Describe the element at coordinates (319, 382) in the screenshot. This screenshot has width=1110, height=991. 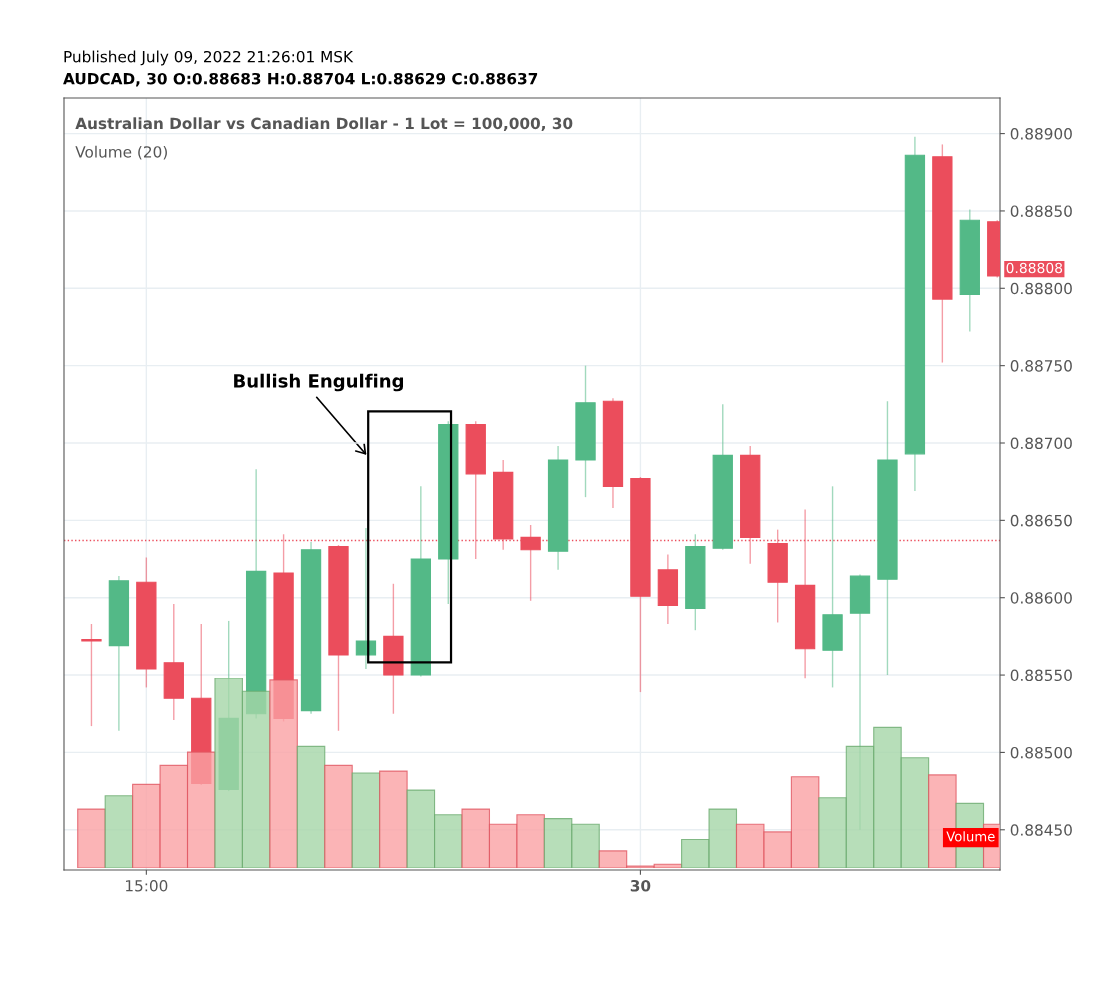
I see `annotation: Bullish Engulfing` at that location.